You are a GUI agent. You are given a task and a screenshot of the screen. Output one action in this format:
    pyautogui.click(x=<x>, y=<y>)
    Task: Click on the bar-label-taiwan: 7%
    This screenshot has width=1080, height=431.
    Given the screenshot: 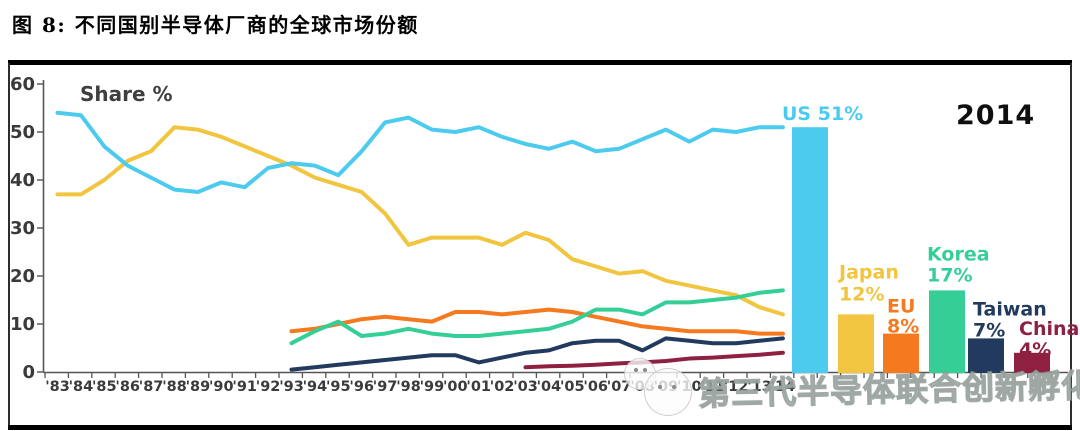 What is the action you would take?
    pyautogui.click(x=989, y=330)
    